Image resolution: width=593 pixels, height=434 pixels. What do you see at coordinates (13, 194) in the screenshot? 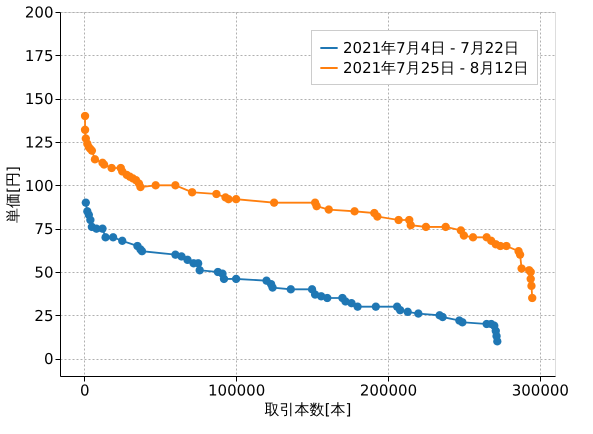
I see `y-axis-title: 単価[円]` at bounding box center [13, 194].